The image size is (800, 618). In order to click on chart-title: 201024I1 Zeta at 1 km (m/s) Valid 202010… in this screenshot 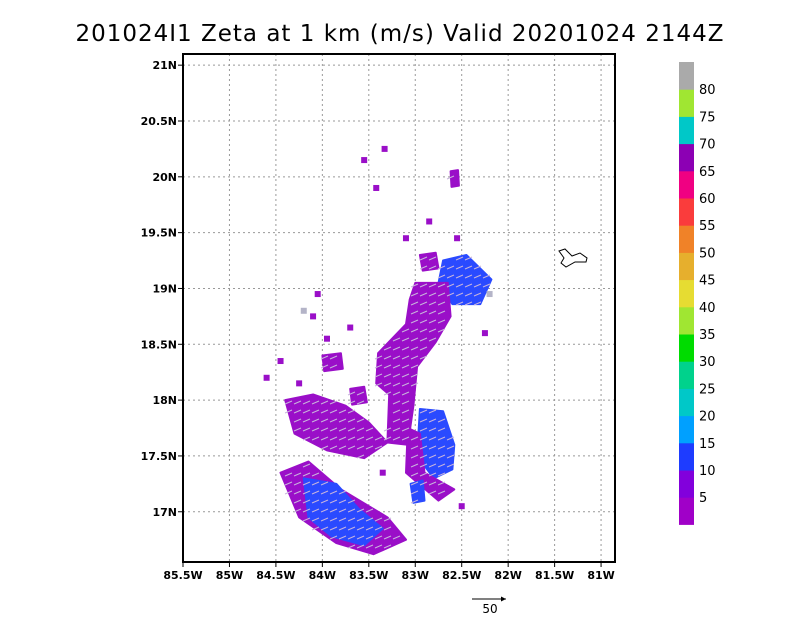, I will do `click(399, 34)`.